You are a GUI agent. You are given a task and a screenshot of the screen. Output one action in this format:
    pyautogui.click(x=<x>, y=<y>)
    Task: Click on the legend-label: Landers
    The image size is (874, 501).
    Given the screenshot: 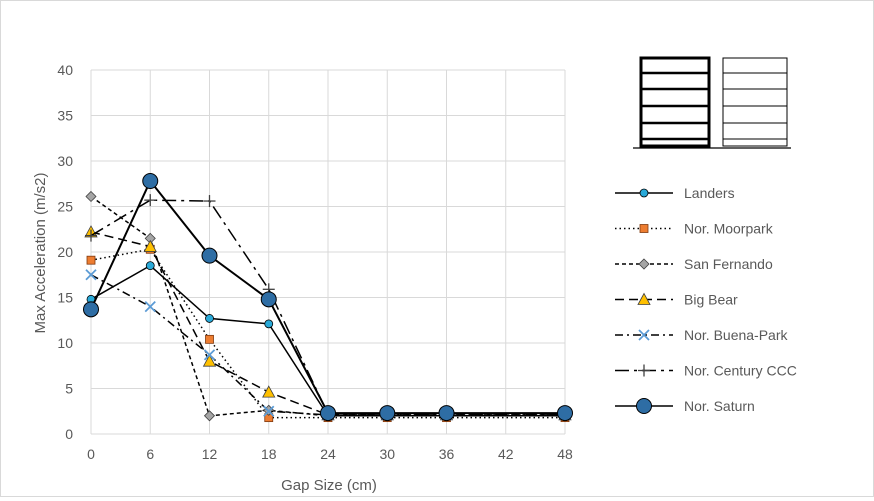 What is the action you would take?
    pyautogui.click(x=709, y=193)
    